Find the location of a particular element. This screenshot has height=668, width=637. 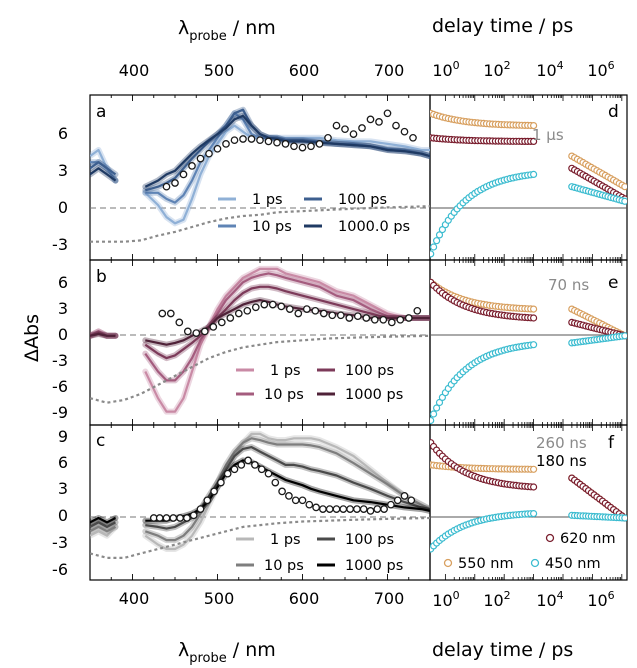

panel-c-series-reference is located at coordinates (260, 537).